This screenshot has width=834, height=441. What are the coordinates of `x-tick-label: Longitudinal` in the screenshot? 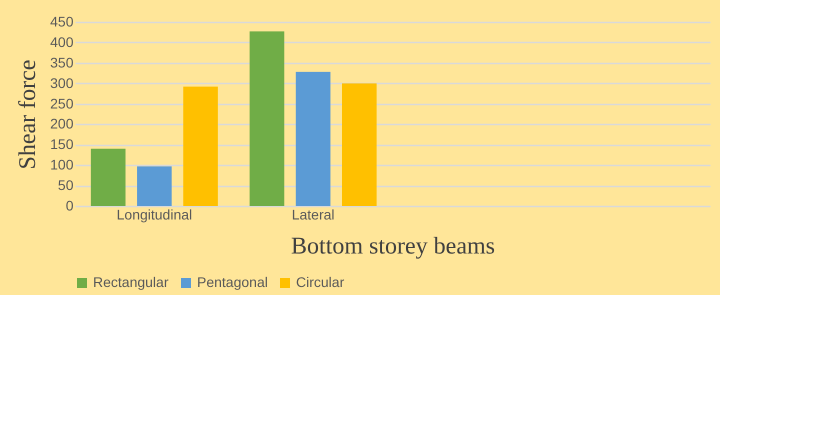 It's located at (154, 214).